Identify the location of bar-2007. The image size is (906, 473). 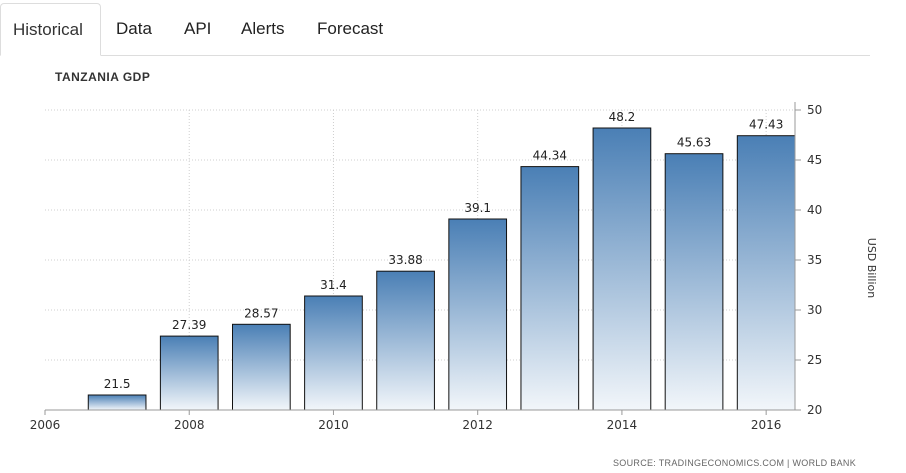
(117, 402).